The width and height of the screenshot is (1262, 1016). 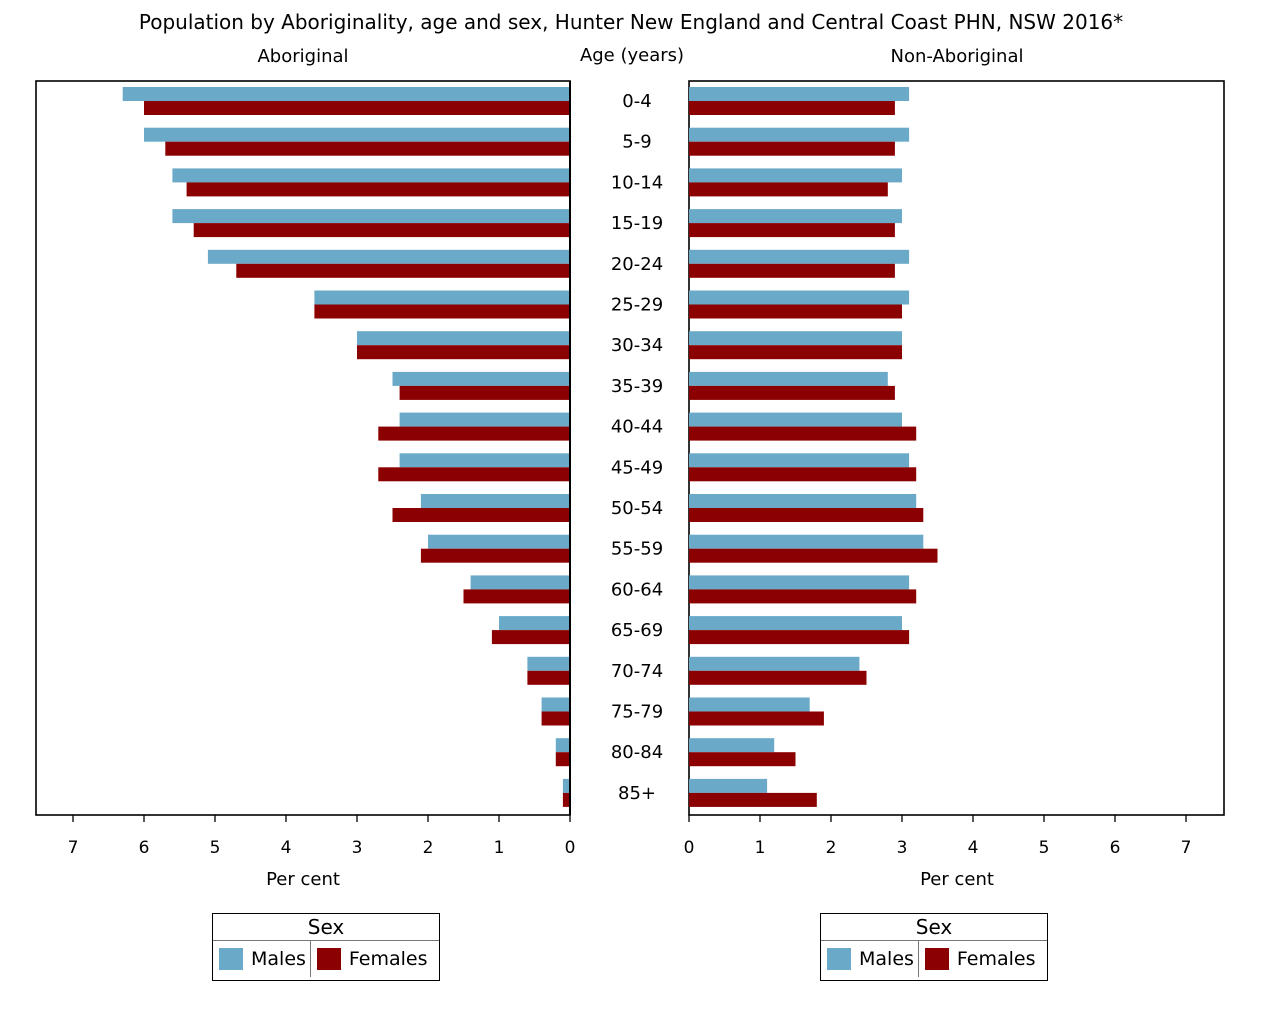 What do you see at coordinates (302, 56) in the screenshot?
I see `left-panel-title: Aboriginal` at bounding box center [302, 56].